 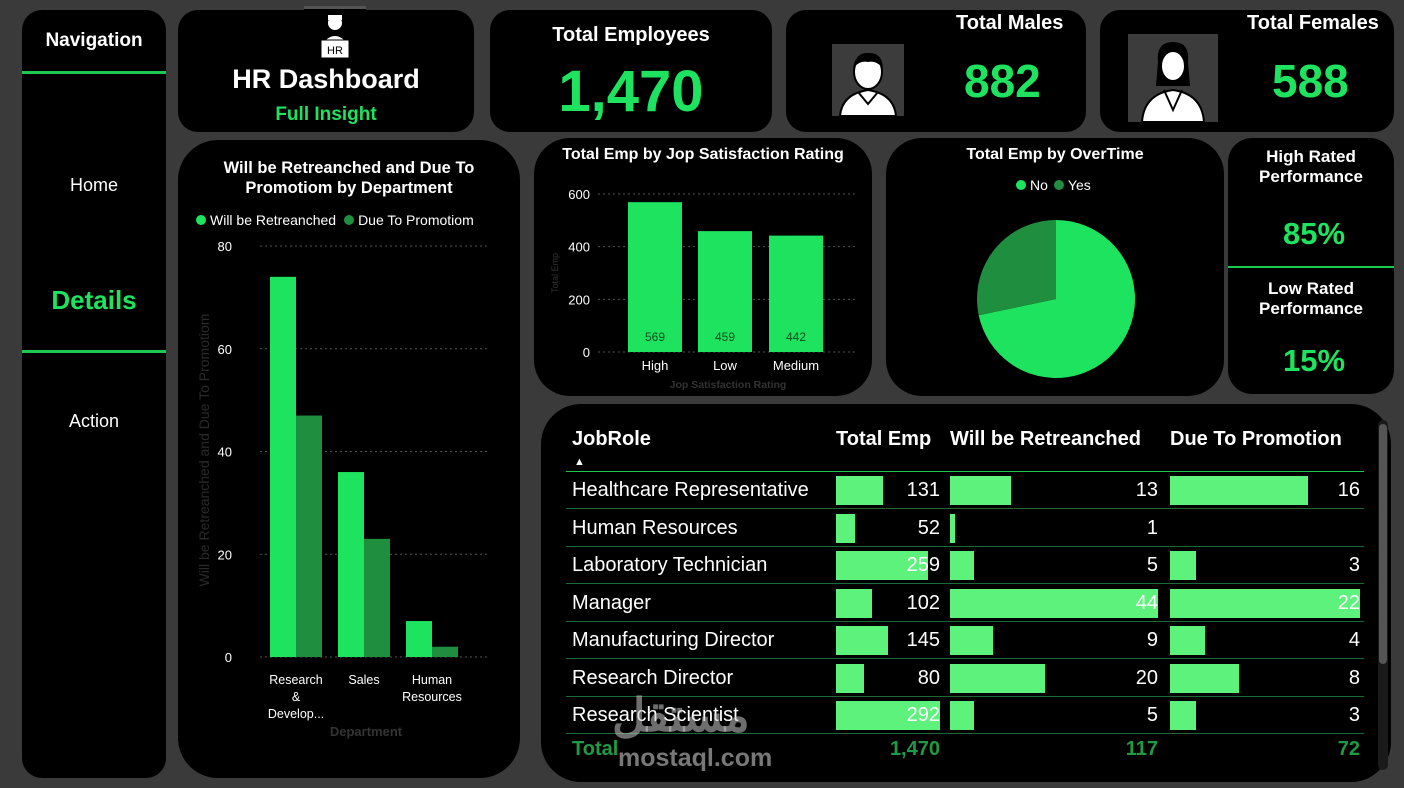 I want to click on total-cell: 102, so click(x=888, y=603).